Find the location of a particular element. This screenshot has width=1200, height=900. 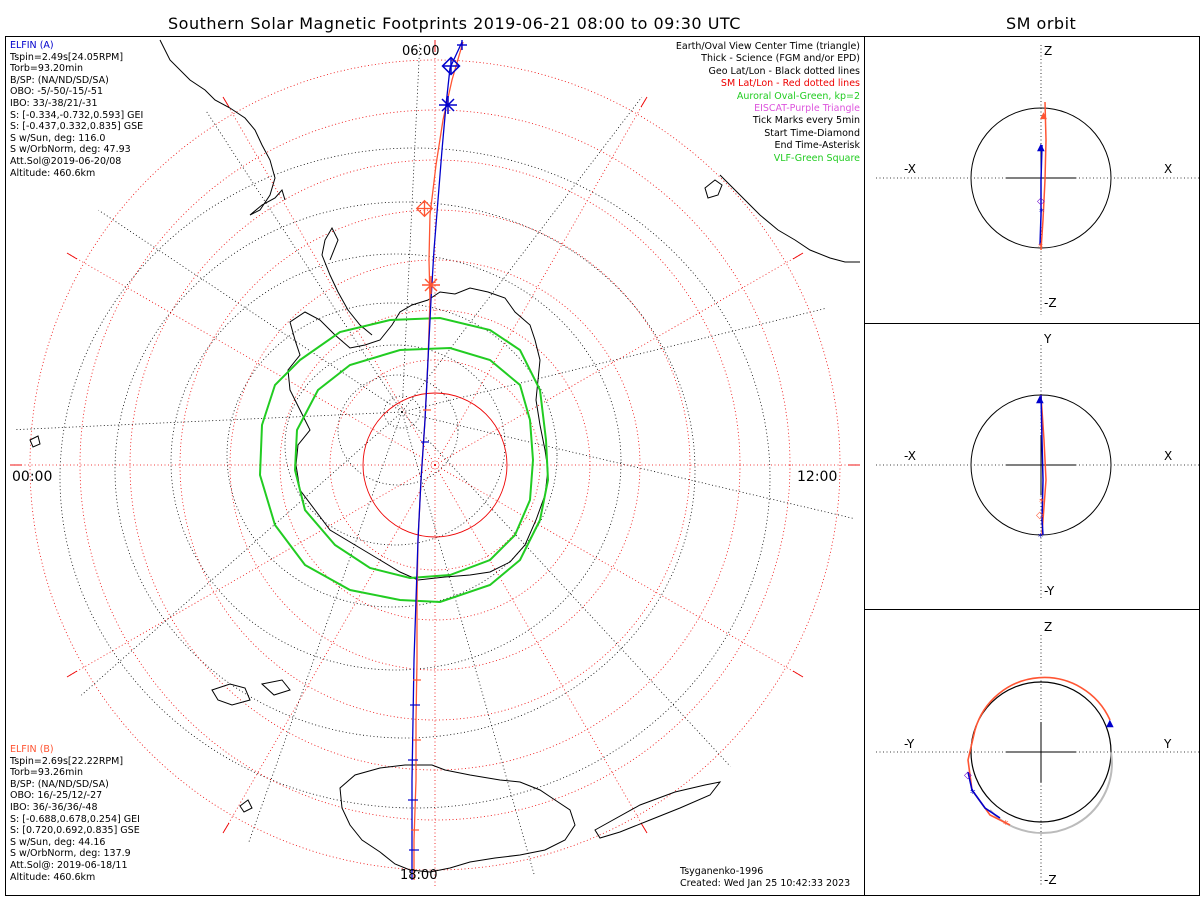

sm-orbit-xy-plot: ▲ * ◇ * is located at coordinates (1038, 472).